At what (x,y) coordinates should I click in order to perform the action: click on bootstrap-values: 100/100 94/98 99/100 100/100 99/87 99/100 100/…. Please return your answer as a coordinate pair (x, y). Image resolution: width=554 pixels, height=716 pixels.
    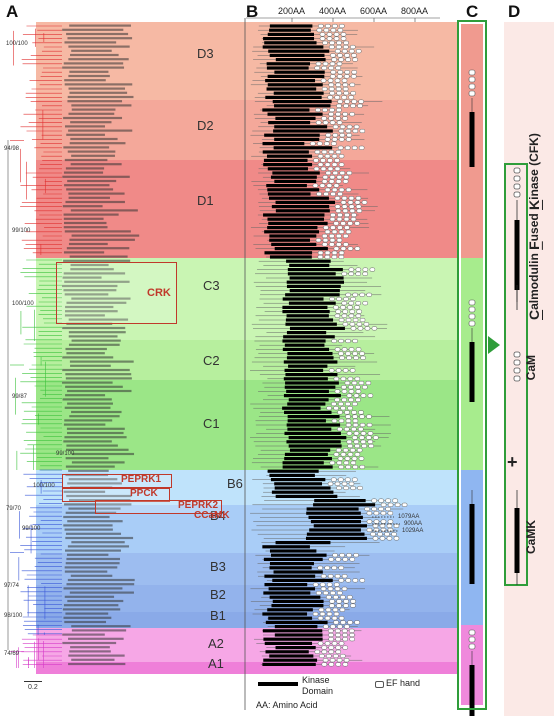
    Looking at the image, I should click on (39, 349).